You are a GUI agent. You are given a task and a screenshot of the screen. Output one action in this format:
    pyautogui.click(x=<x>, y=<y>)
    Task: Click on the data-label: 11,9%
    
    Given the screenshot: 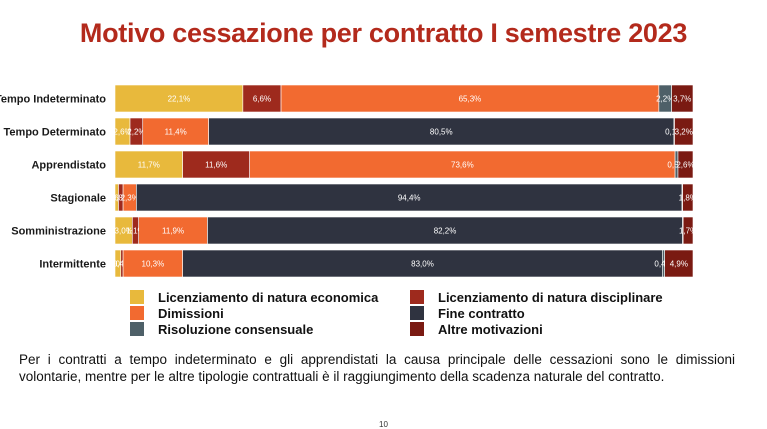 What is the action you would take?
    pyautogui.click(x=173, y=231)
    